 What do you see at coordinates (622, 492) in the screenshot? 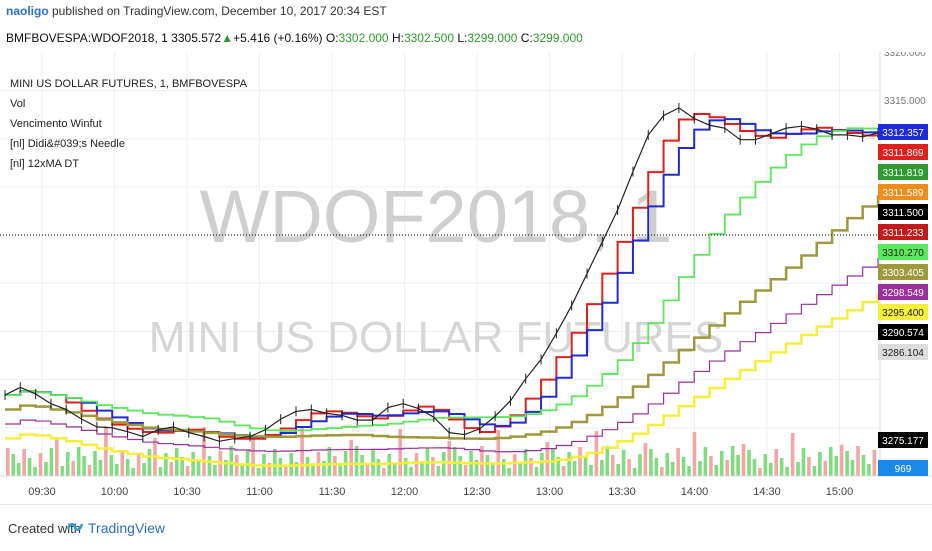
I see `time-tick-label: 13:30` at bounding box center [622, 492].